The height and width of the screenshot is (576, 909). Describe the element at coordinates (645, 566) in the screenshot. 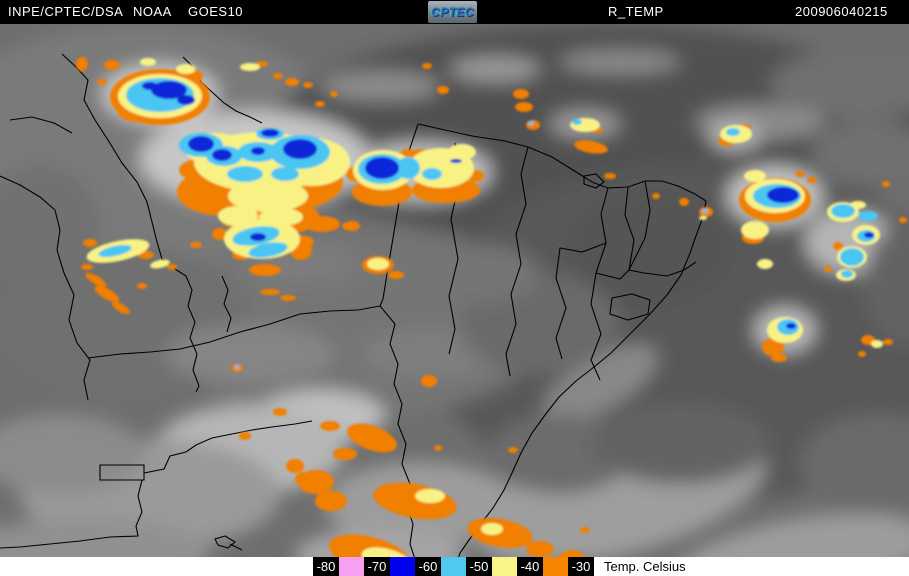

I see `legend-title: Temp. Celsius` at that location.